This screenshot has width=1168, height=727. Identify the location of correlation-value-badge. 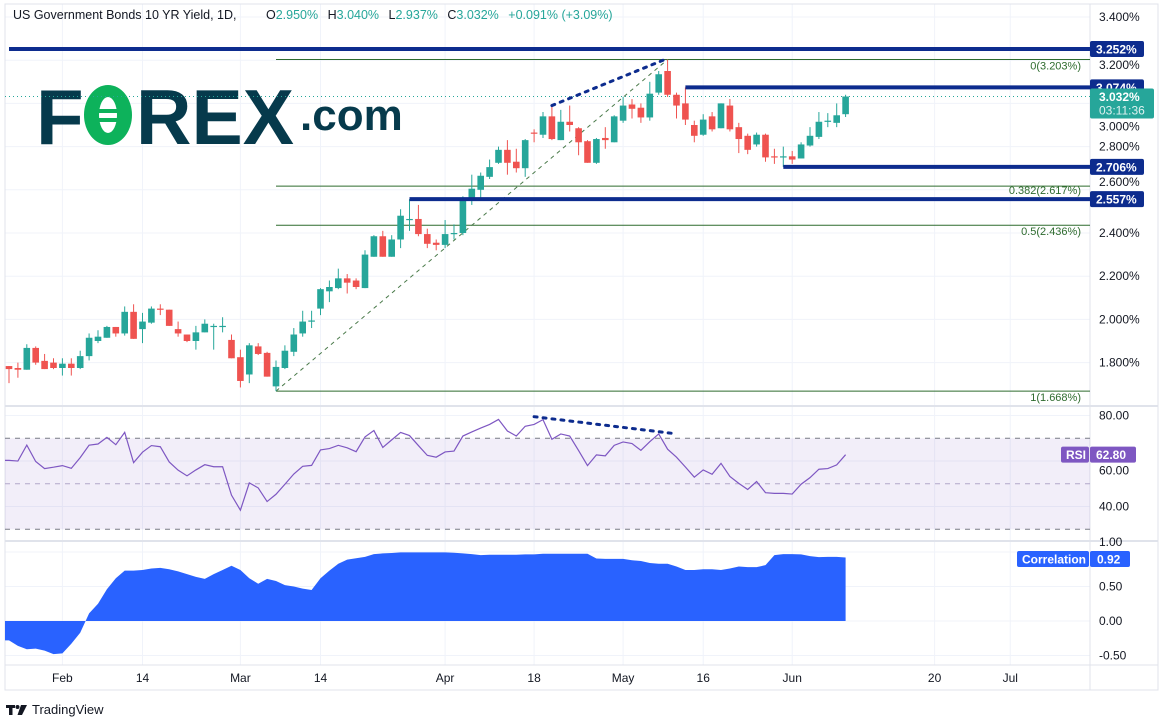
(1110, 559).